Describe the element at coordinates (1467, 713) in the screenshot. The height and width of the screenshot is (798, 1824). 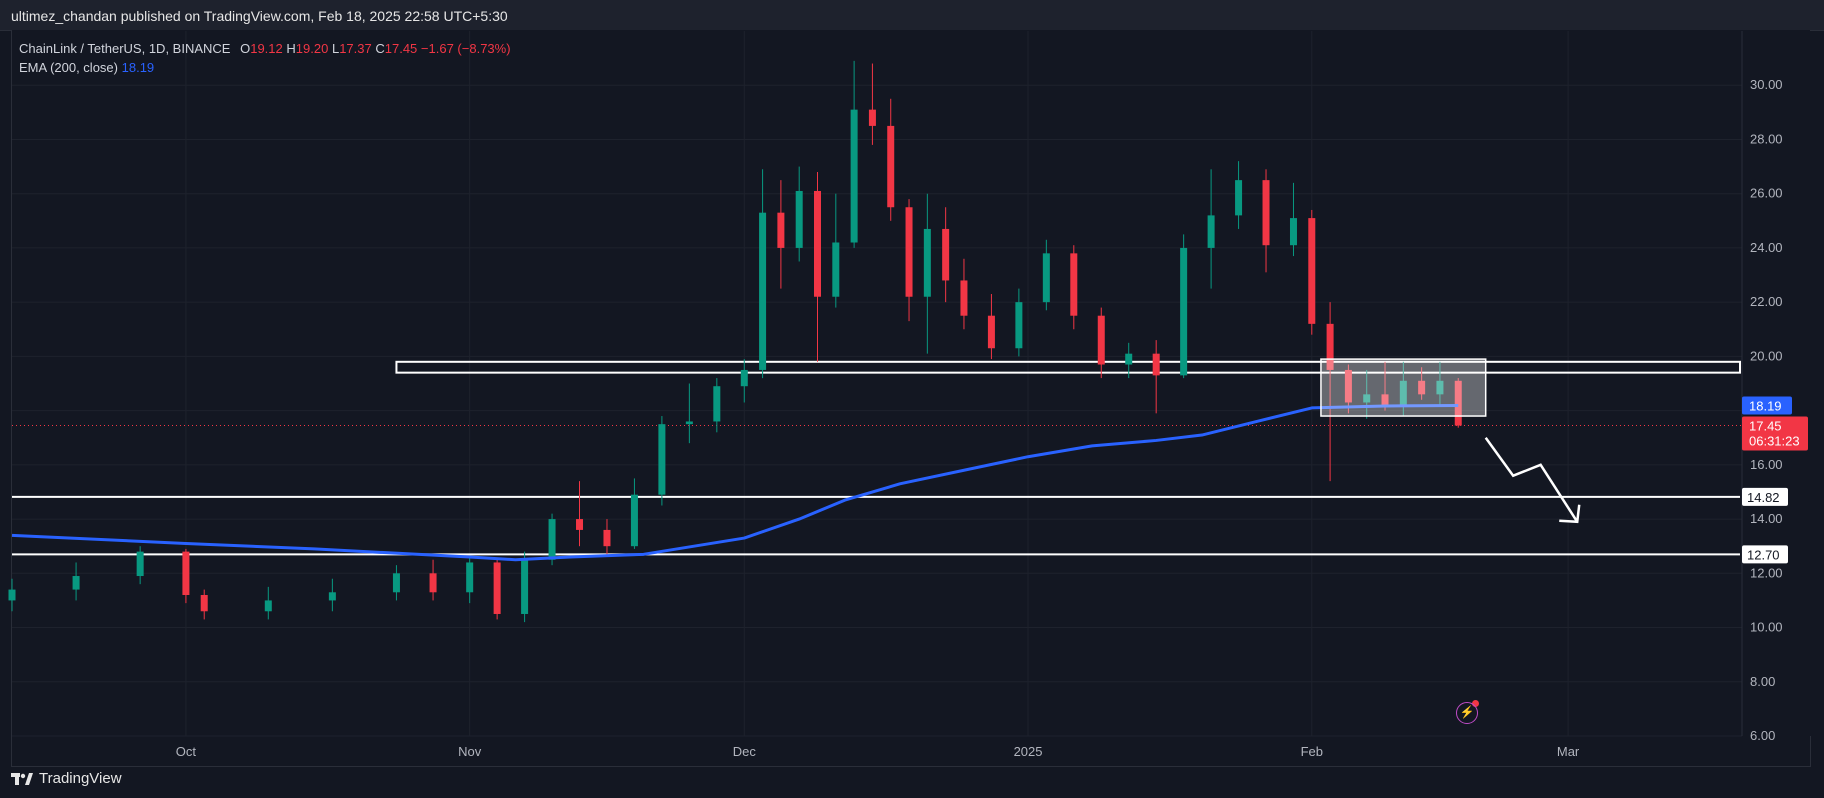
I see `lightning-icon: ⚡` at that location.